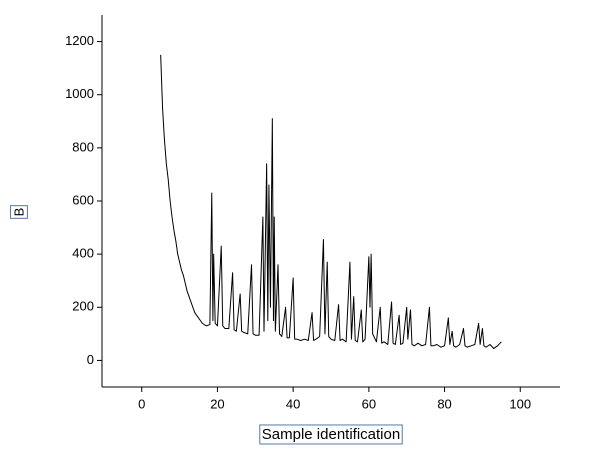  I want to click on x-tick-label: 100, so click(520, 403).